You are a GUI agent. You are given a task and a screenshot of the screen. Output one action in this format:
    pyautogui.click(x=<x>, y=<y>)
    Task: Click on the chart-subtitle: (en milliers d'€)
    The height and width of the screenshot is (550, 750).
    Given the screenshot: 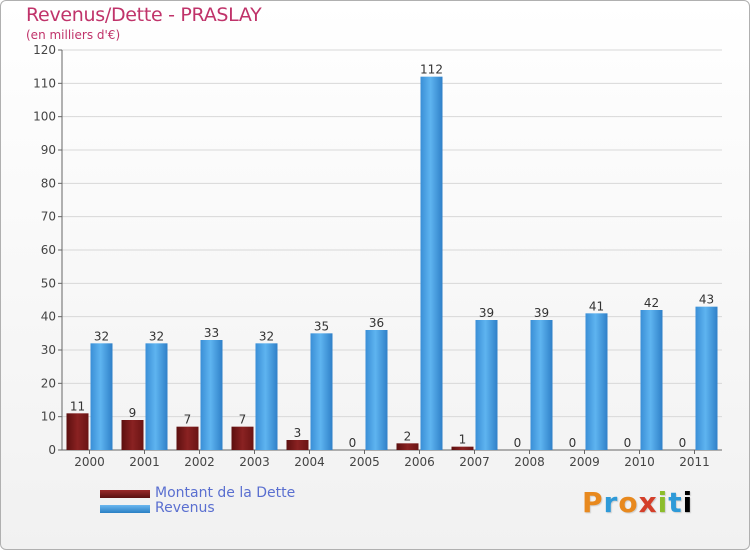 What is the action you would take?
    pyautogui.click(x=73, y=35)
    